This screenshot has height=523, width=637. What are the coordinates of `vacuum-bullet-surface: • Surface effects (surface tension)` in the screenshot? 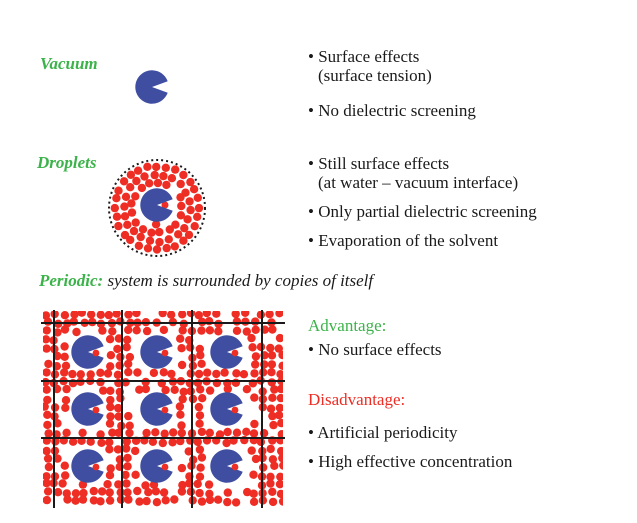 It's located at (370, 66).